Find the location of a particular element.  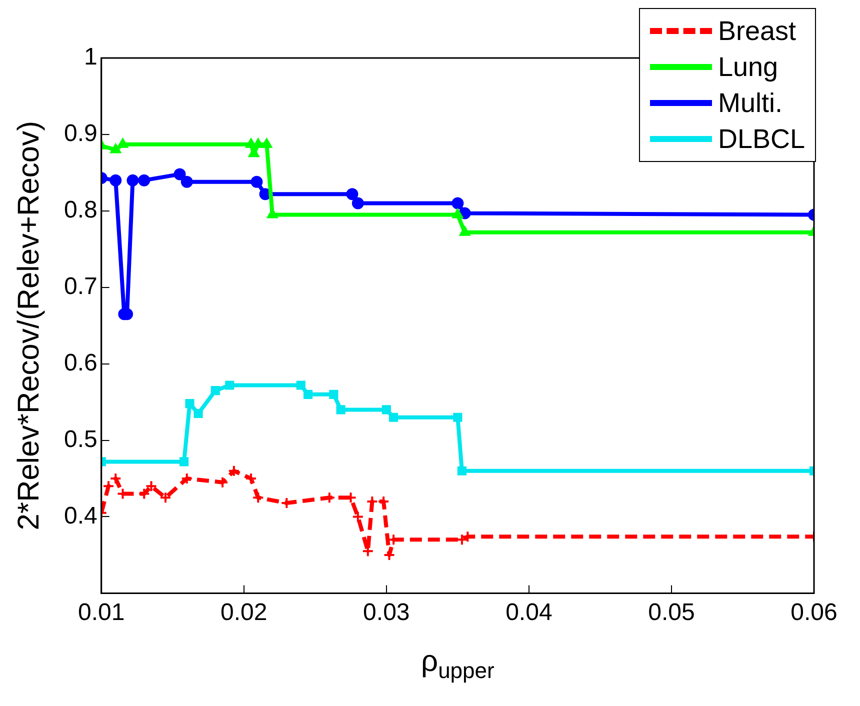

legend-label: Multi. is located at coordinates (750, 103).